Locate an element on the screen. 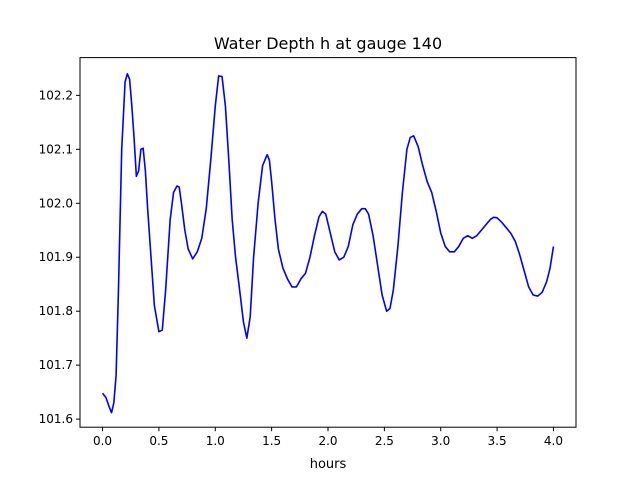 The image size is (640, 480). x-tick-label: 0.0 is located at coordinates (102, 441).